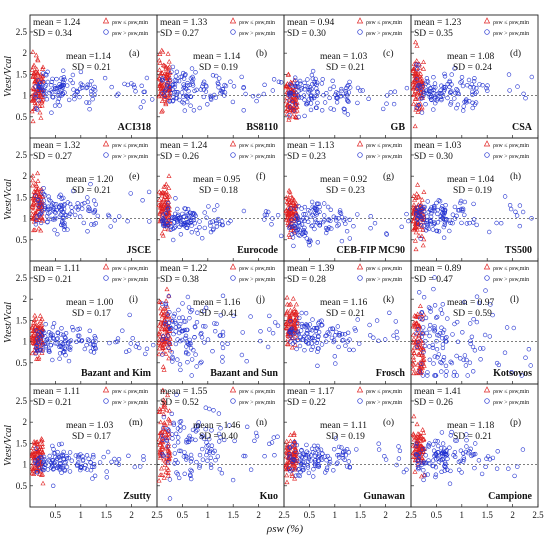  Describe the element at coordinates (88, 57) in the screenshot. I see `blue-mean-label: mean =1.14` at that location.